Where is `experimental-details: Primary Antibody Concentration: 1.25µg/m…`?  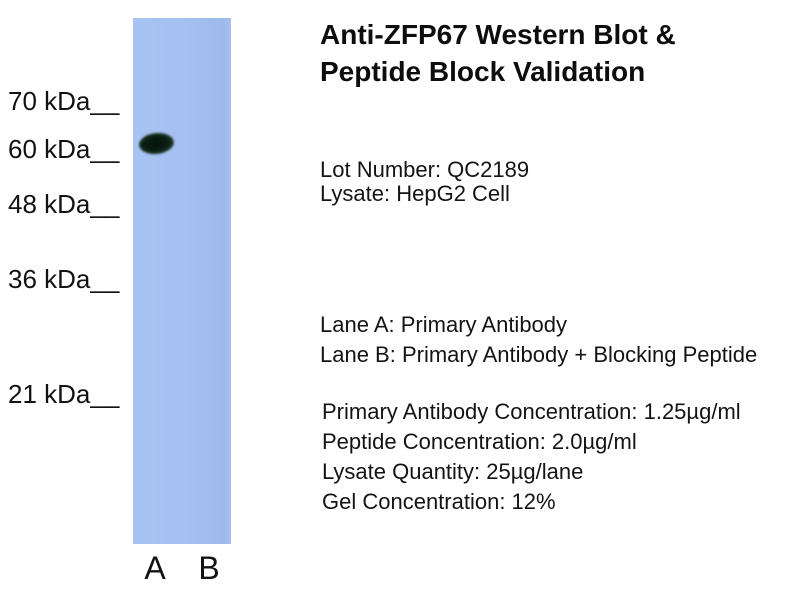 experimental-details: Primary Antibody Concentration: 1.25µg/m… is located at coordinates (531, 457).